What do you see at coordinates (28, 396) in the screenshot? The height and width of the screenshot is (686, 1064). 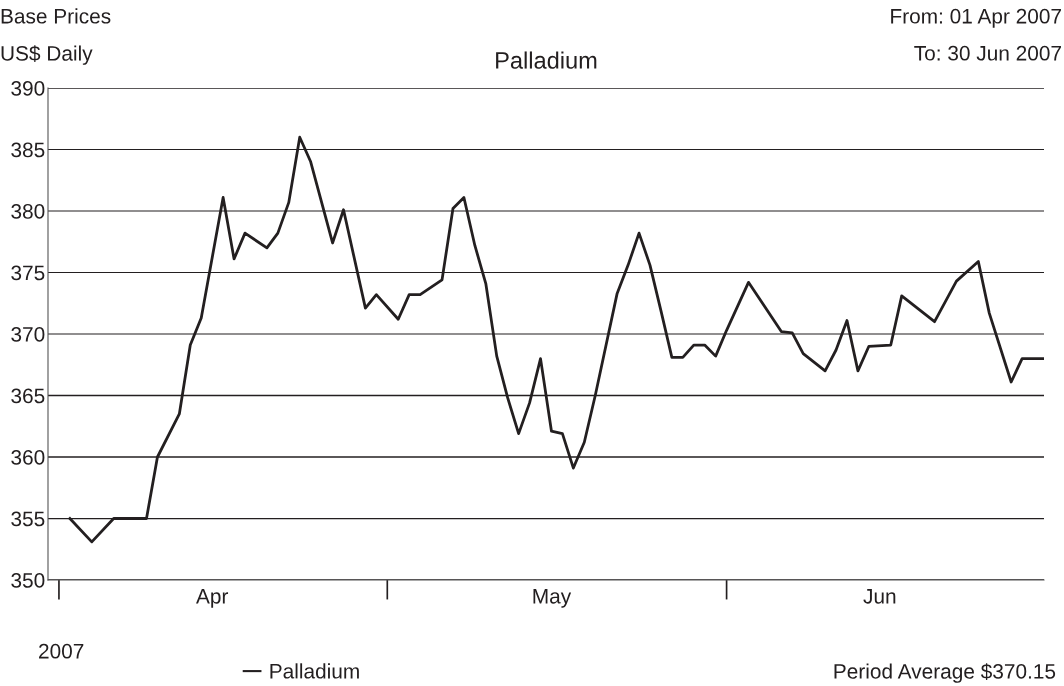 I see `y-tick-label: 365` at bounding box center [28, 396].